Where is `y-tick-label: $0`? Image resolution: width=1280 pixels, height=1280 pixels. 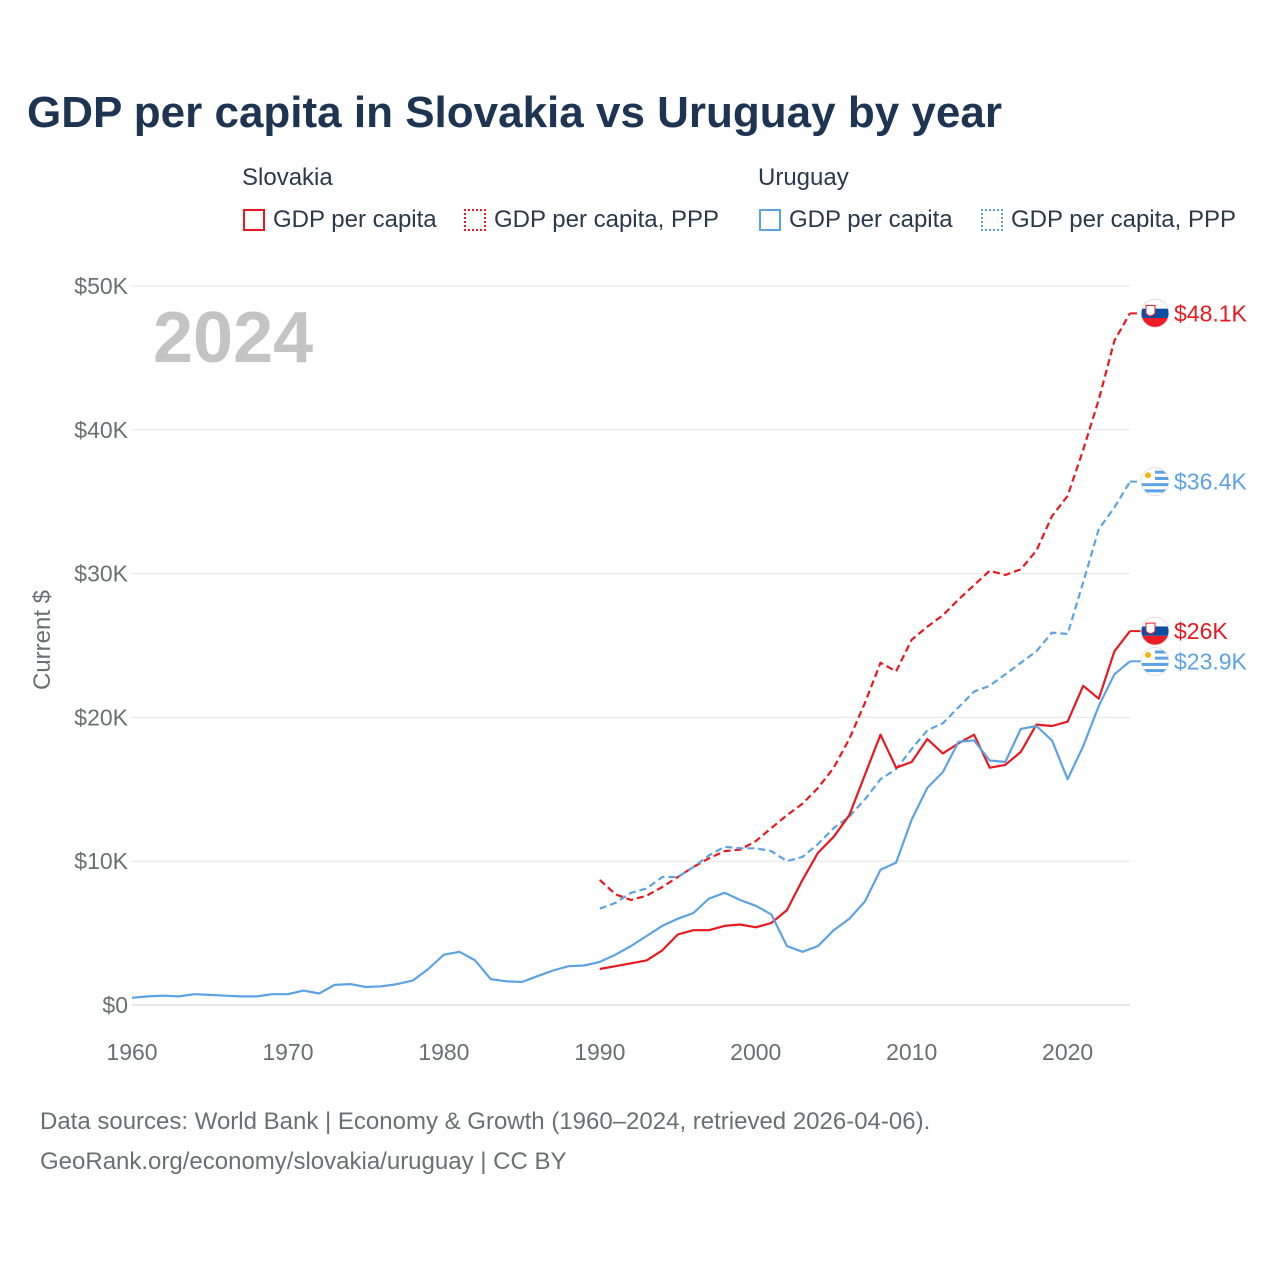
y-tick-label: $0 is located at coordinates (115, 1005).